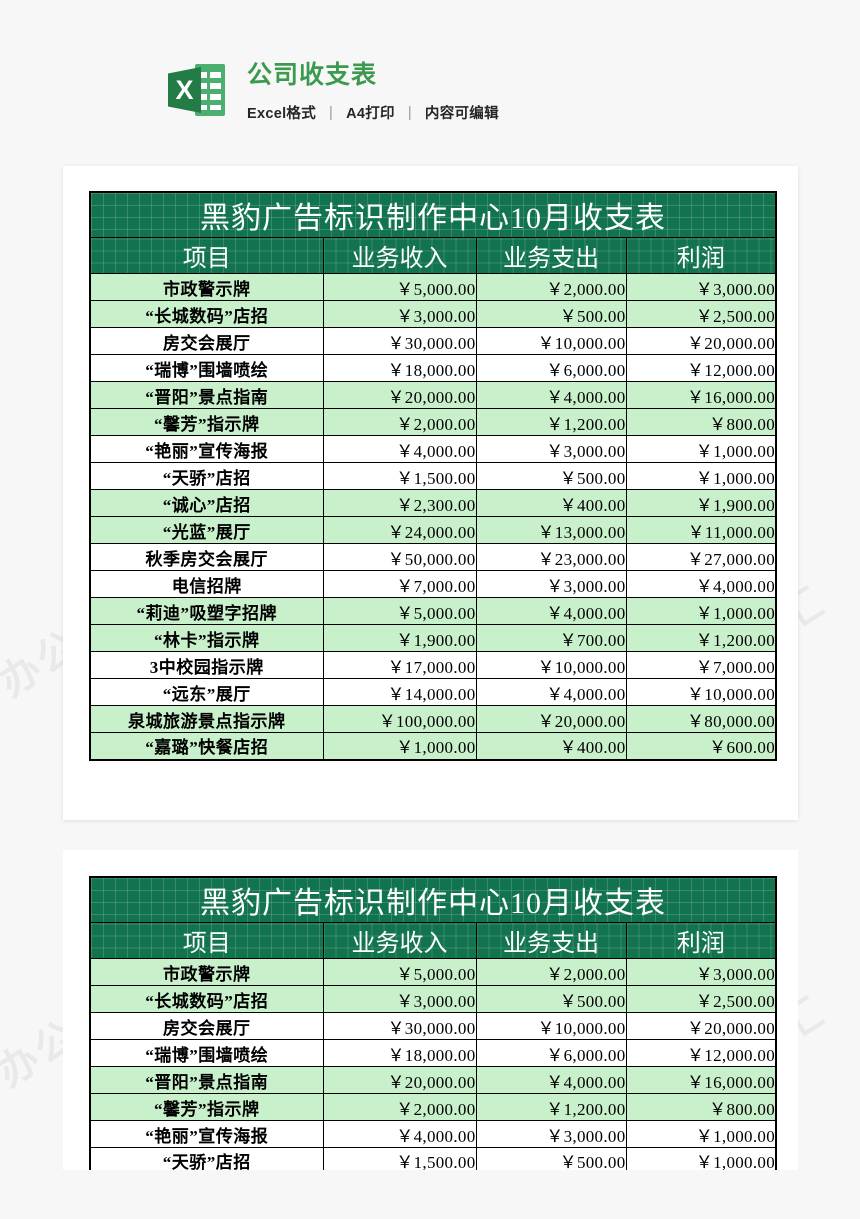  I want to click on cell-profit: ￥1,900.00, so click(701, 503).